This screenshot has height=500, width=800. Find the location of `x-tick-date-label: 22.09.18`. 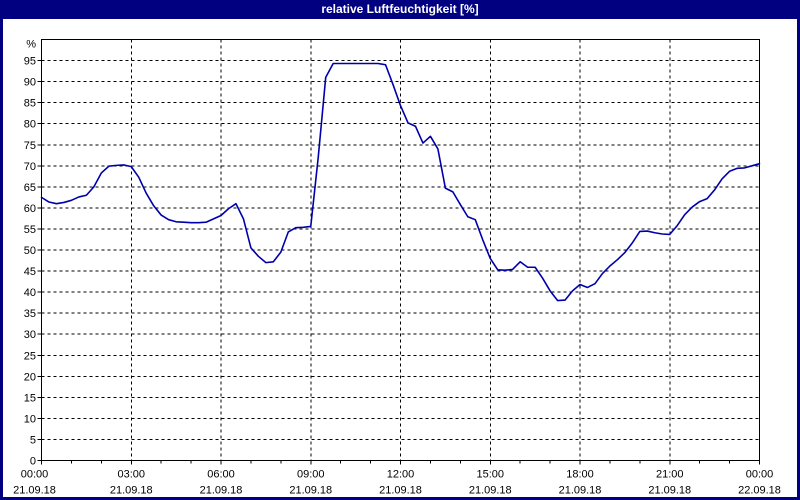

x-tick-date-label: 22.09.18 is located at coordinates (759, 491).